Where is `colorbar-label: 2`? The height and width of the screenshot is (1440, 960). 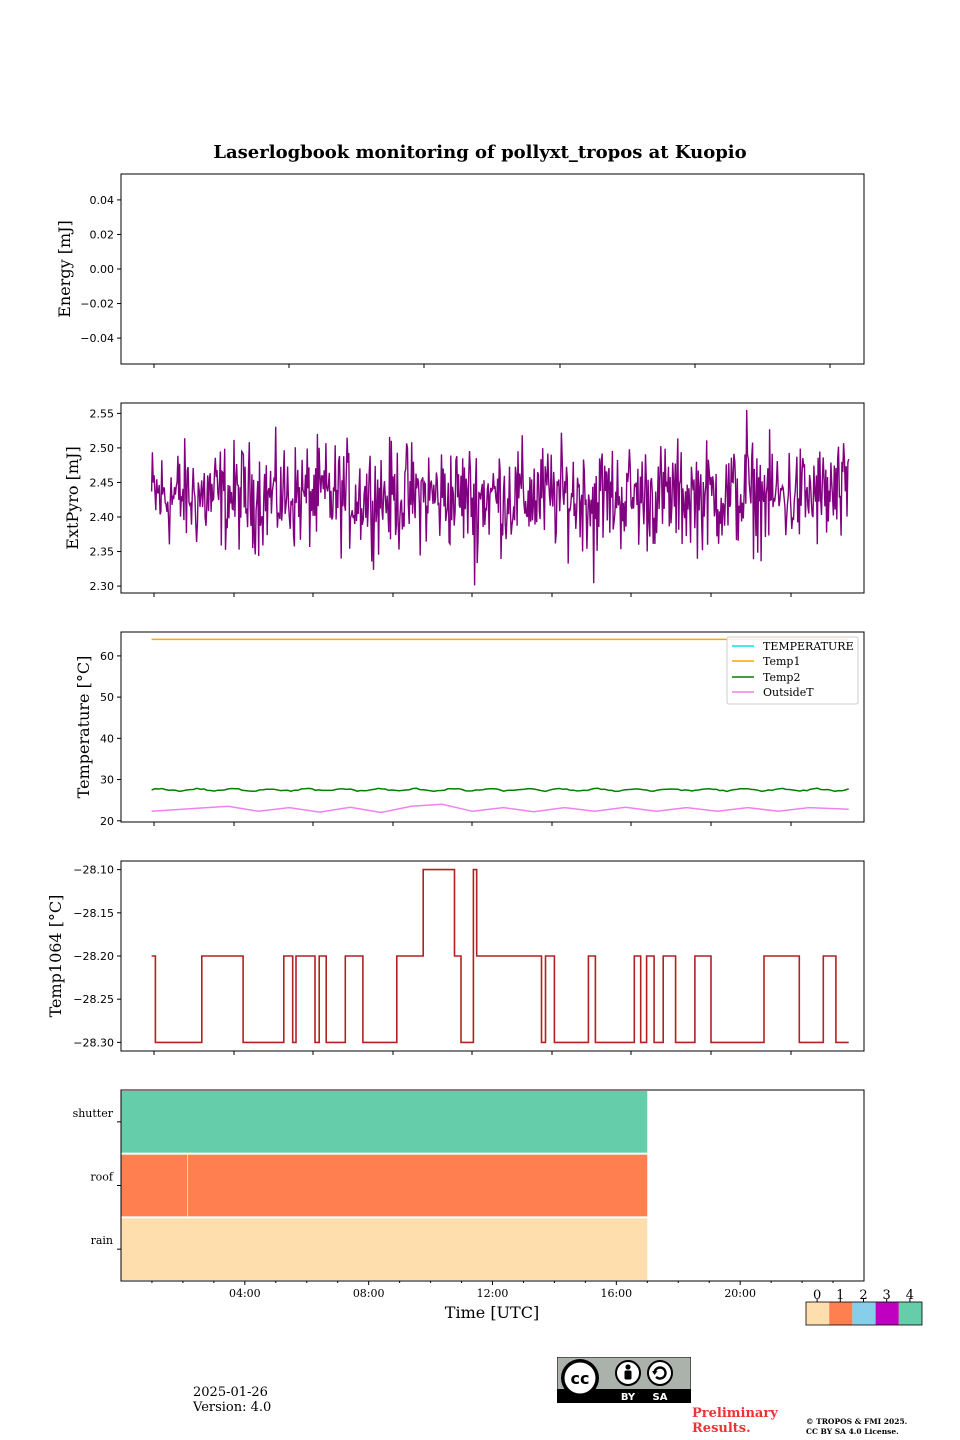 colorbar-label: 2 is located at coordinates (863, 1295).